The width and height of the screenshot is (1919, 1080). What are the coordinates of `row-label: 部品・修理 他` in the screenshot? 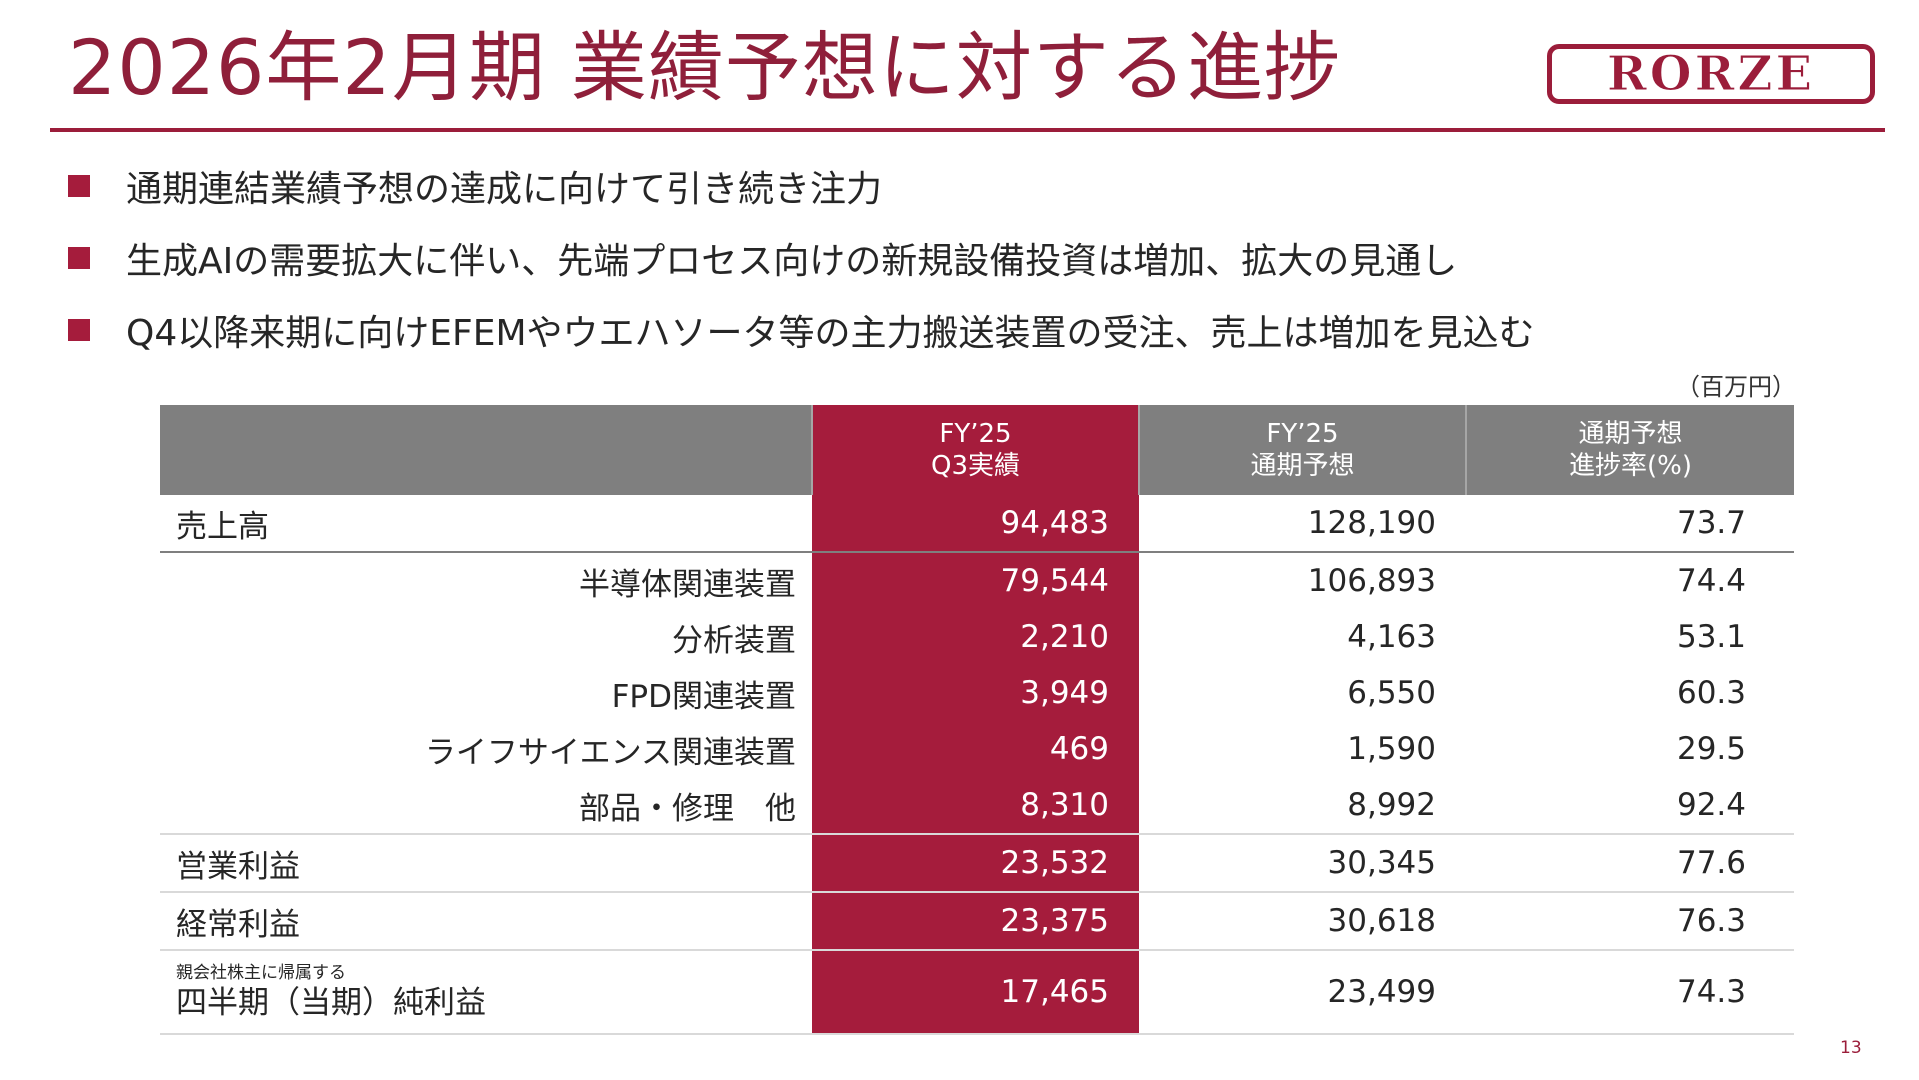 It's located at (486, 806).